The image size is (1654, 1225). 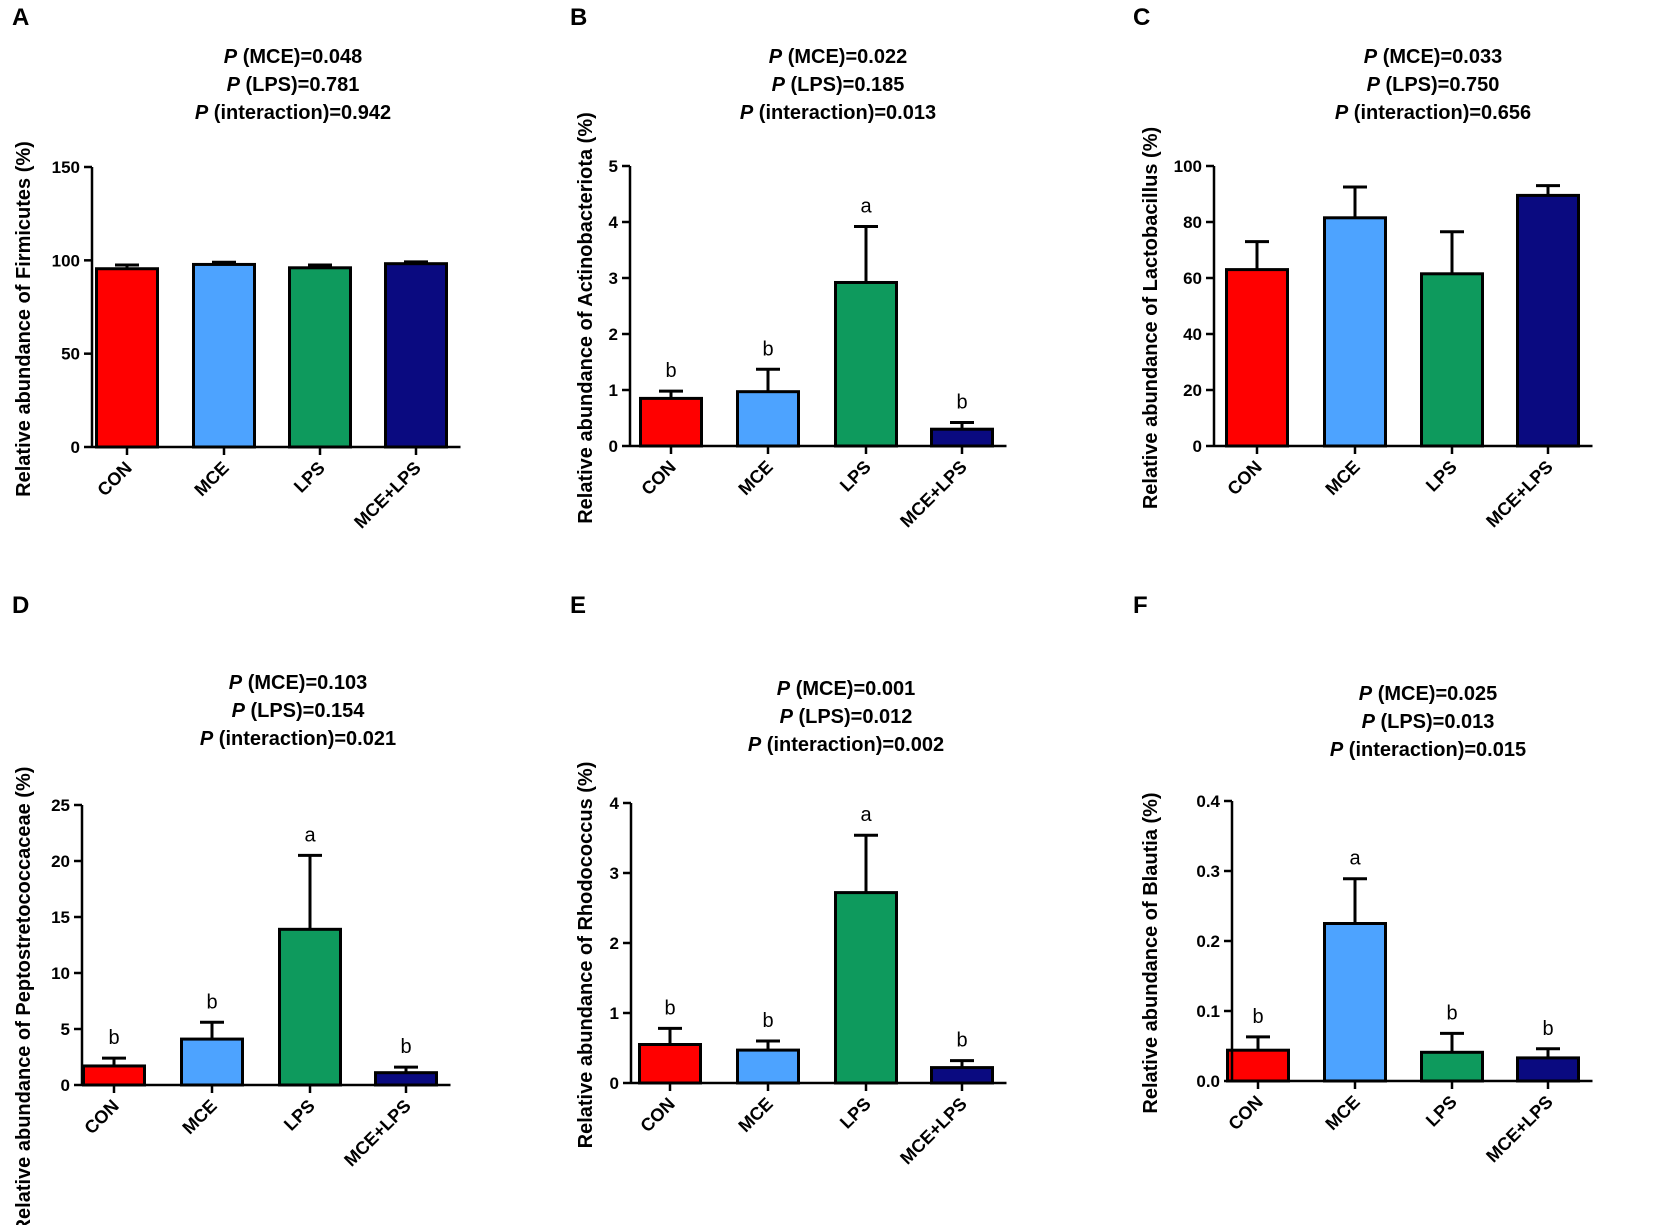 I want to click on p-value-line: P (interaction)=0.015, so click(x=1428, y=750).